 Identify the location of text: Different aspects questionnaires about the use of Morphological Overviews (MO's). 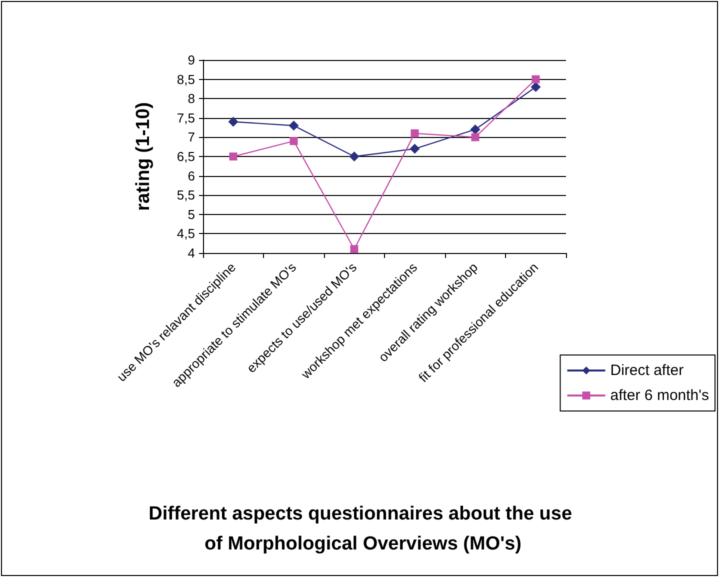
(363, 529).